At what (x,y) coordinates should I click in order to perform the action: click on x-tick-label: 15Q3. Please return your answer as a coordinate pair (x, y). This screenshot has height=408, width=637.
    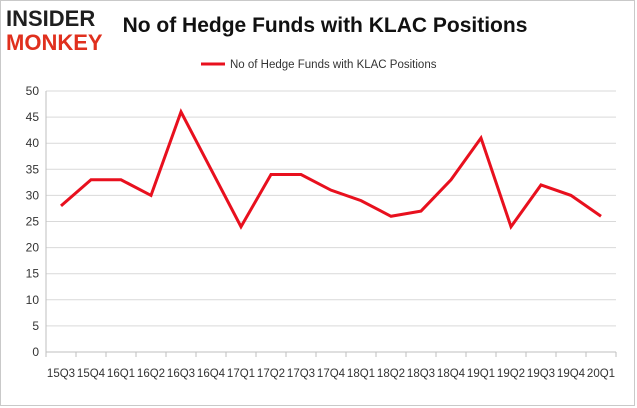
    Looking at the image, I should click on (61, 374).